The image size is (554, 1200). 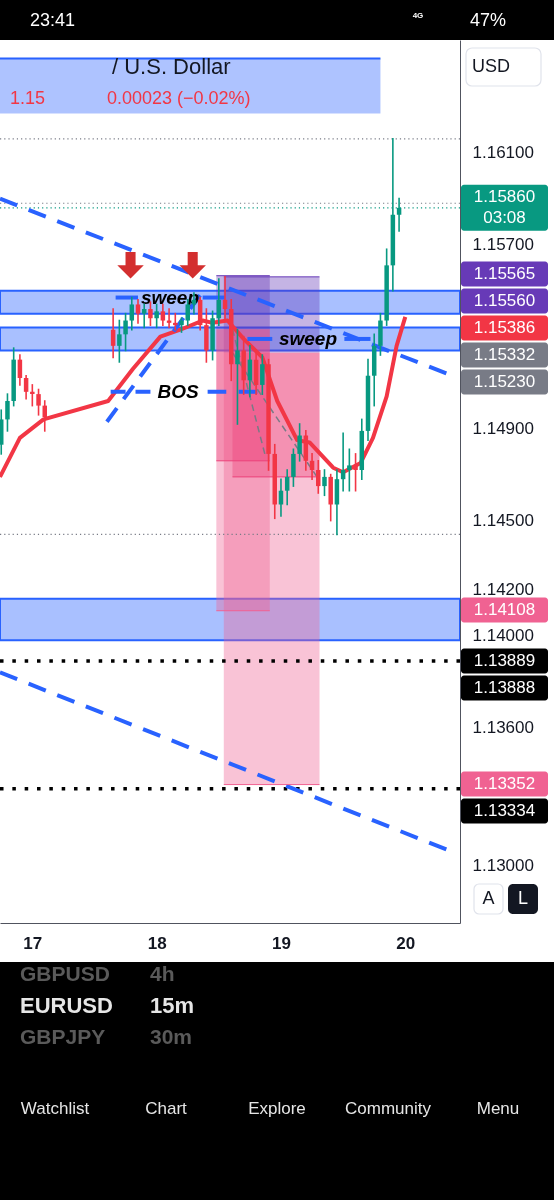 I want to click on annotation: BOS, so click(x=178, y=391).